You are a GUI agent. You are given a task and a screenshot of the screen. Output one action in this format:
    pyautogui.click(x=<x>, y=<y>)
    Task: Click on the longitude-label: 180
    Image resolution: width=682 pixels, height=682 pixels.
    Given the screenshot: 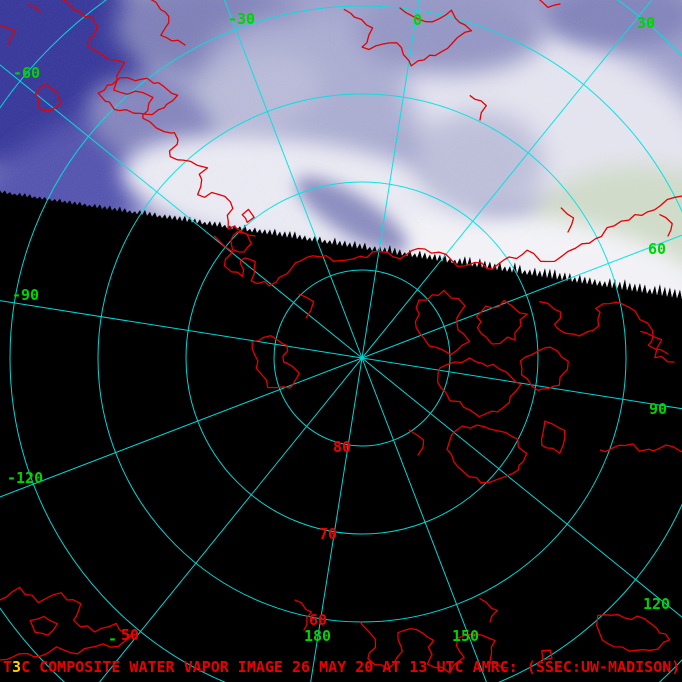 What is the action you would take?
    pyautogui.click(x=317, y=636)
    